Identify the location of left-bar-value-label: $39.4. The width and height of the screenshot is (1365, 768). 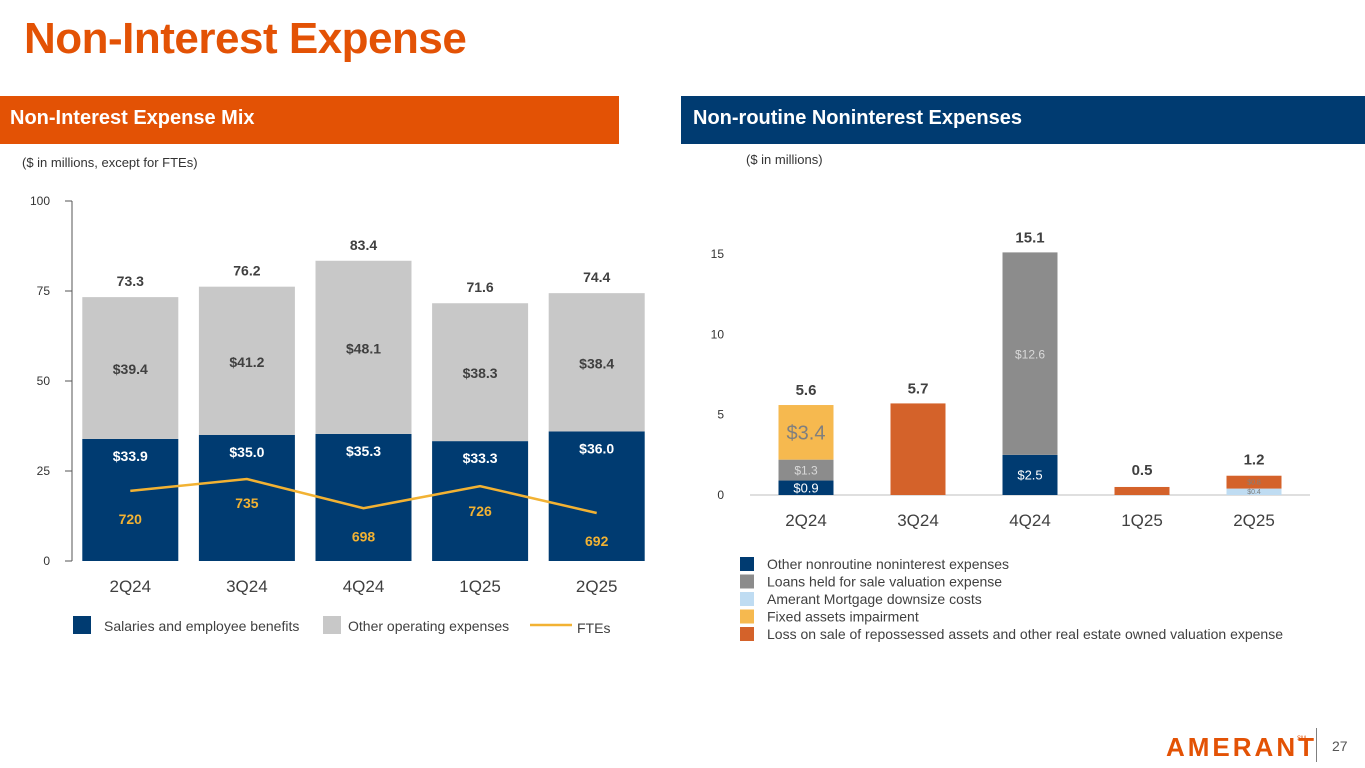
(130, 369).